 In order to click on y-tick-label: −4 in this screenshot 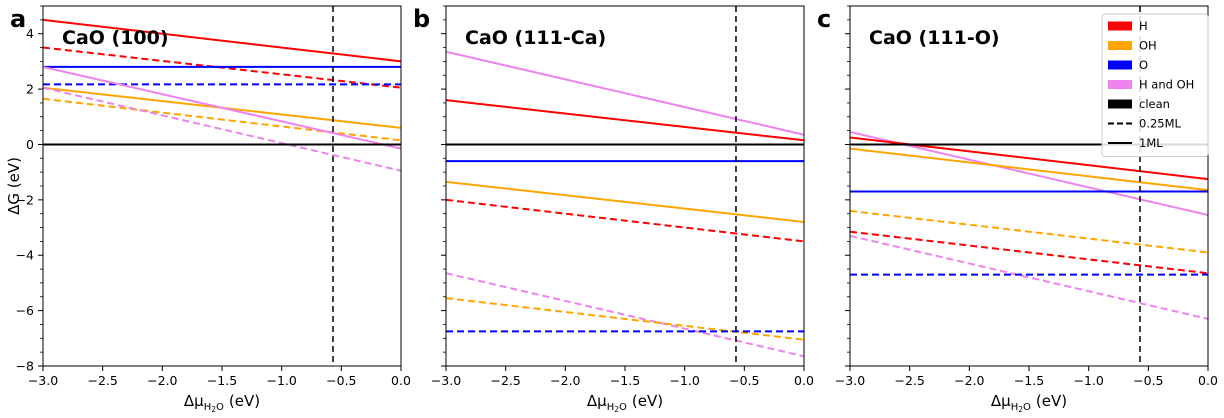, I will do `click(25, 255)`.